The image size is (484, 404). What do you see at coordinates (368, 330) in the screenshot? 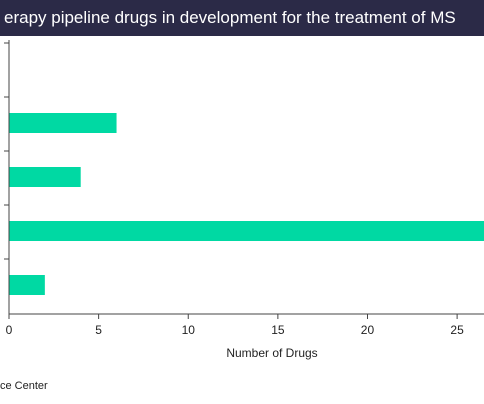
I see `x-tick-label-4: 20` at bounding box center [368, 330].